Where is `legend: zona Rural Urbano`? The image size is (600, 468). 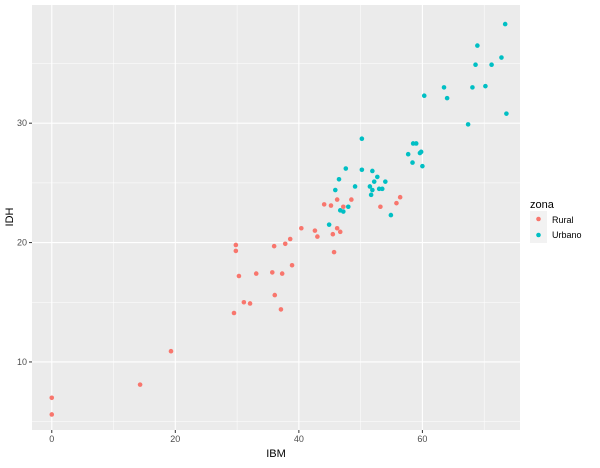 legend: zona Rural Urbano is located at coordinates (556, 221).